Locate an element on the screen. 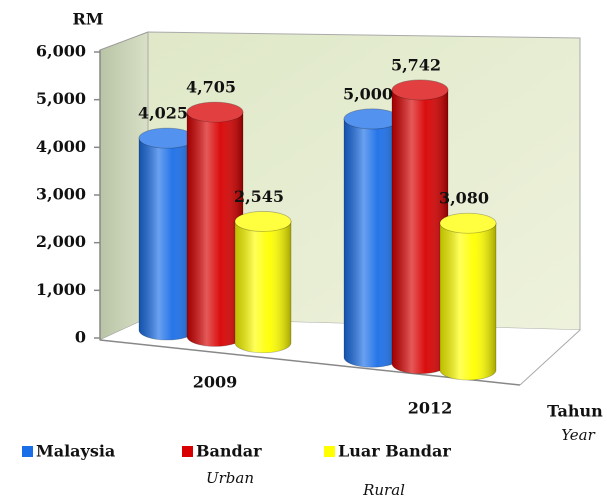 The height and width of the screenshot is (500, 607). legend-label: Luar Bandar is located at coordinates (394, 451).